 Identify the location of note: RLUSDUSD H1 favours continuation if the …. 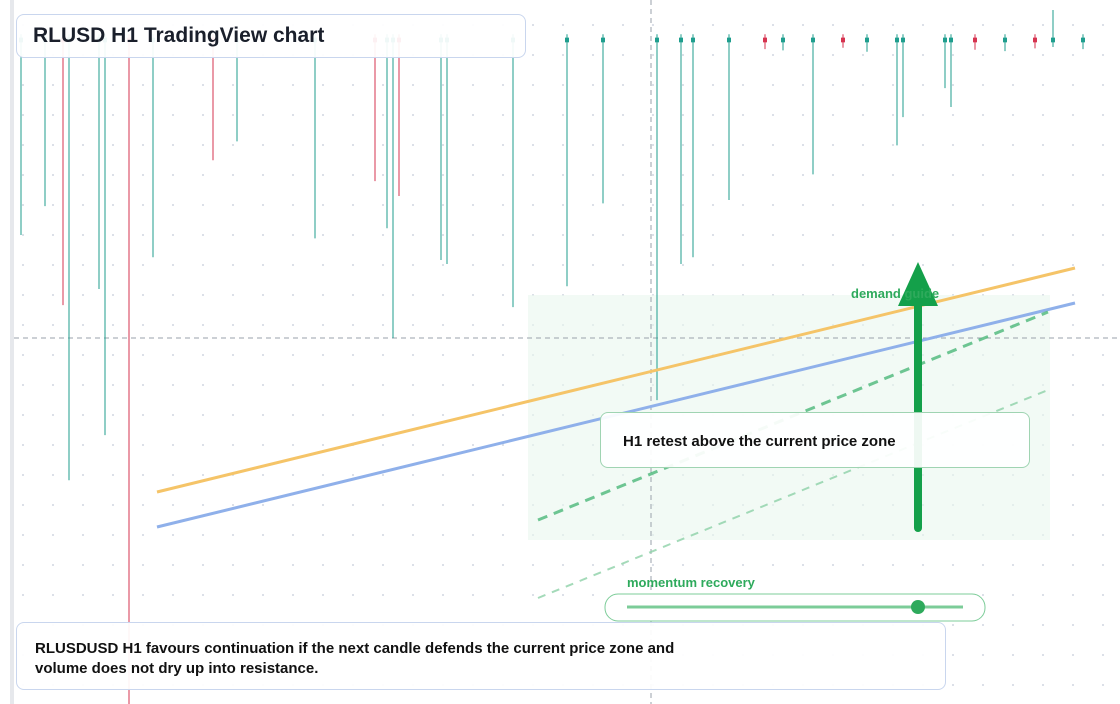
(355, 658).